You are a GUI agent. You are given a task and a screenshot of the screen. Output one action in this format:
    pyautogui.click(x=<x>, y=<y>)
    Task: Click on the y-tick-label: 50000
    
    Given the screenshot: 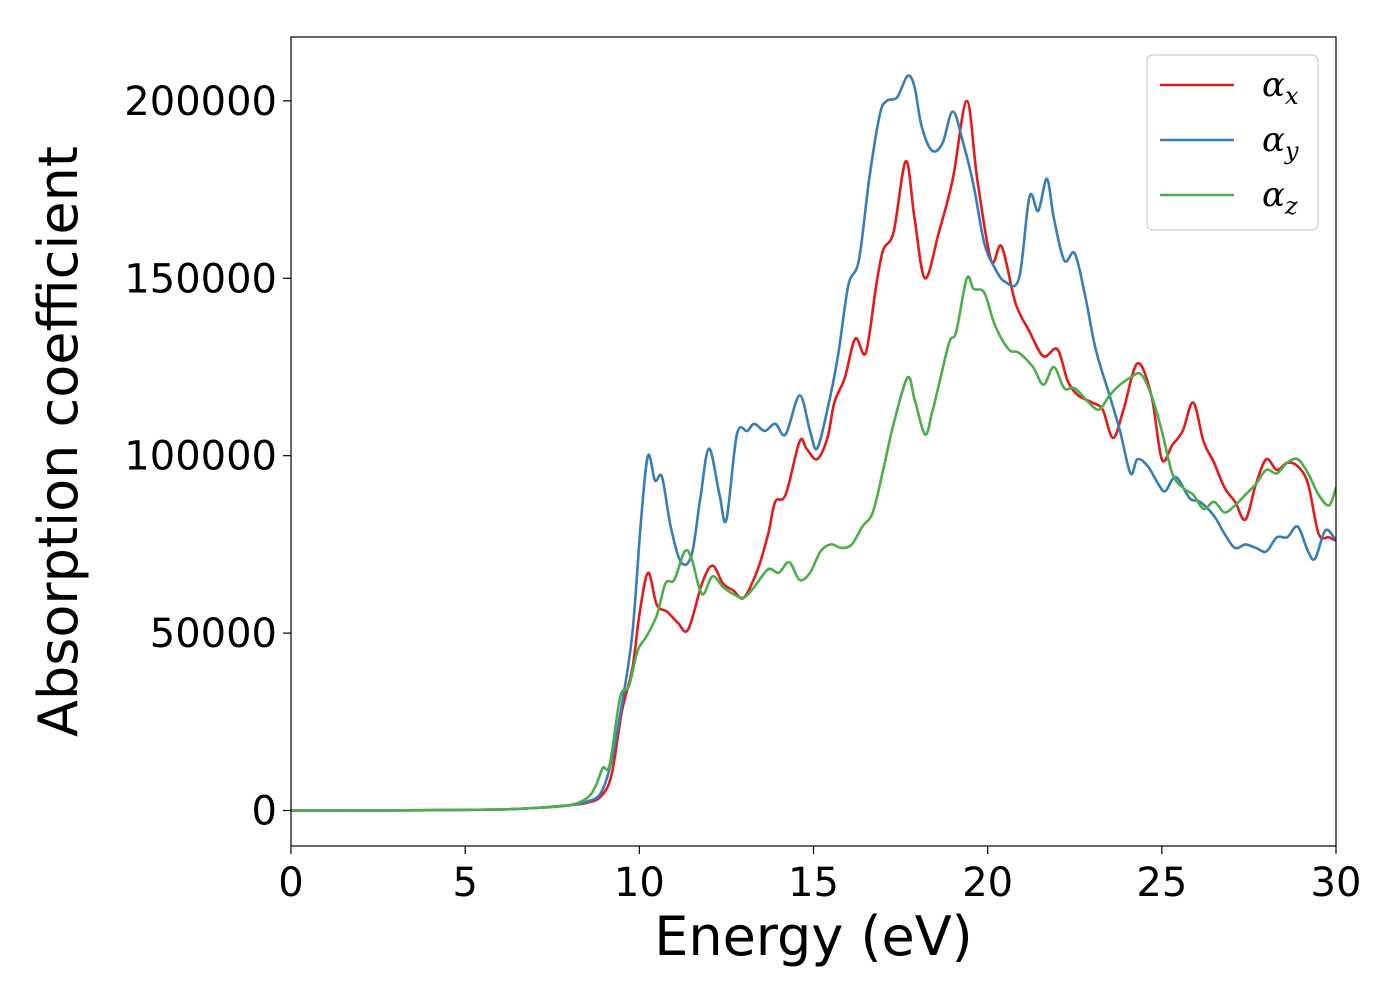 What is the action you would take?
    pyautogui.click(x=213, y=634)
    